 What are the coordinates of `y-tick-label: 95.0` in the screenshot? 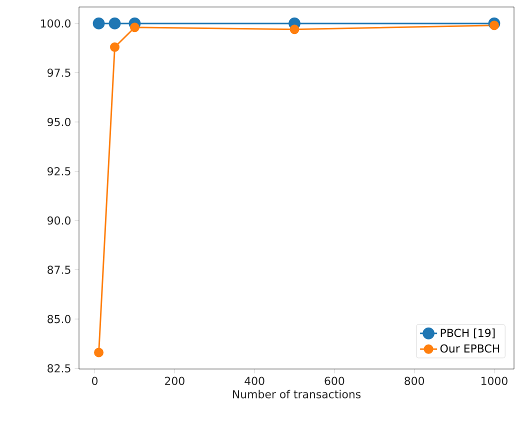 It's located at (59, 122).